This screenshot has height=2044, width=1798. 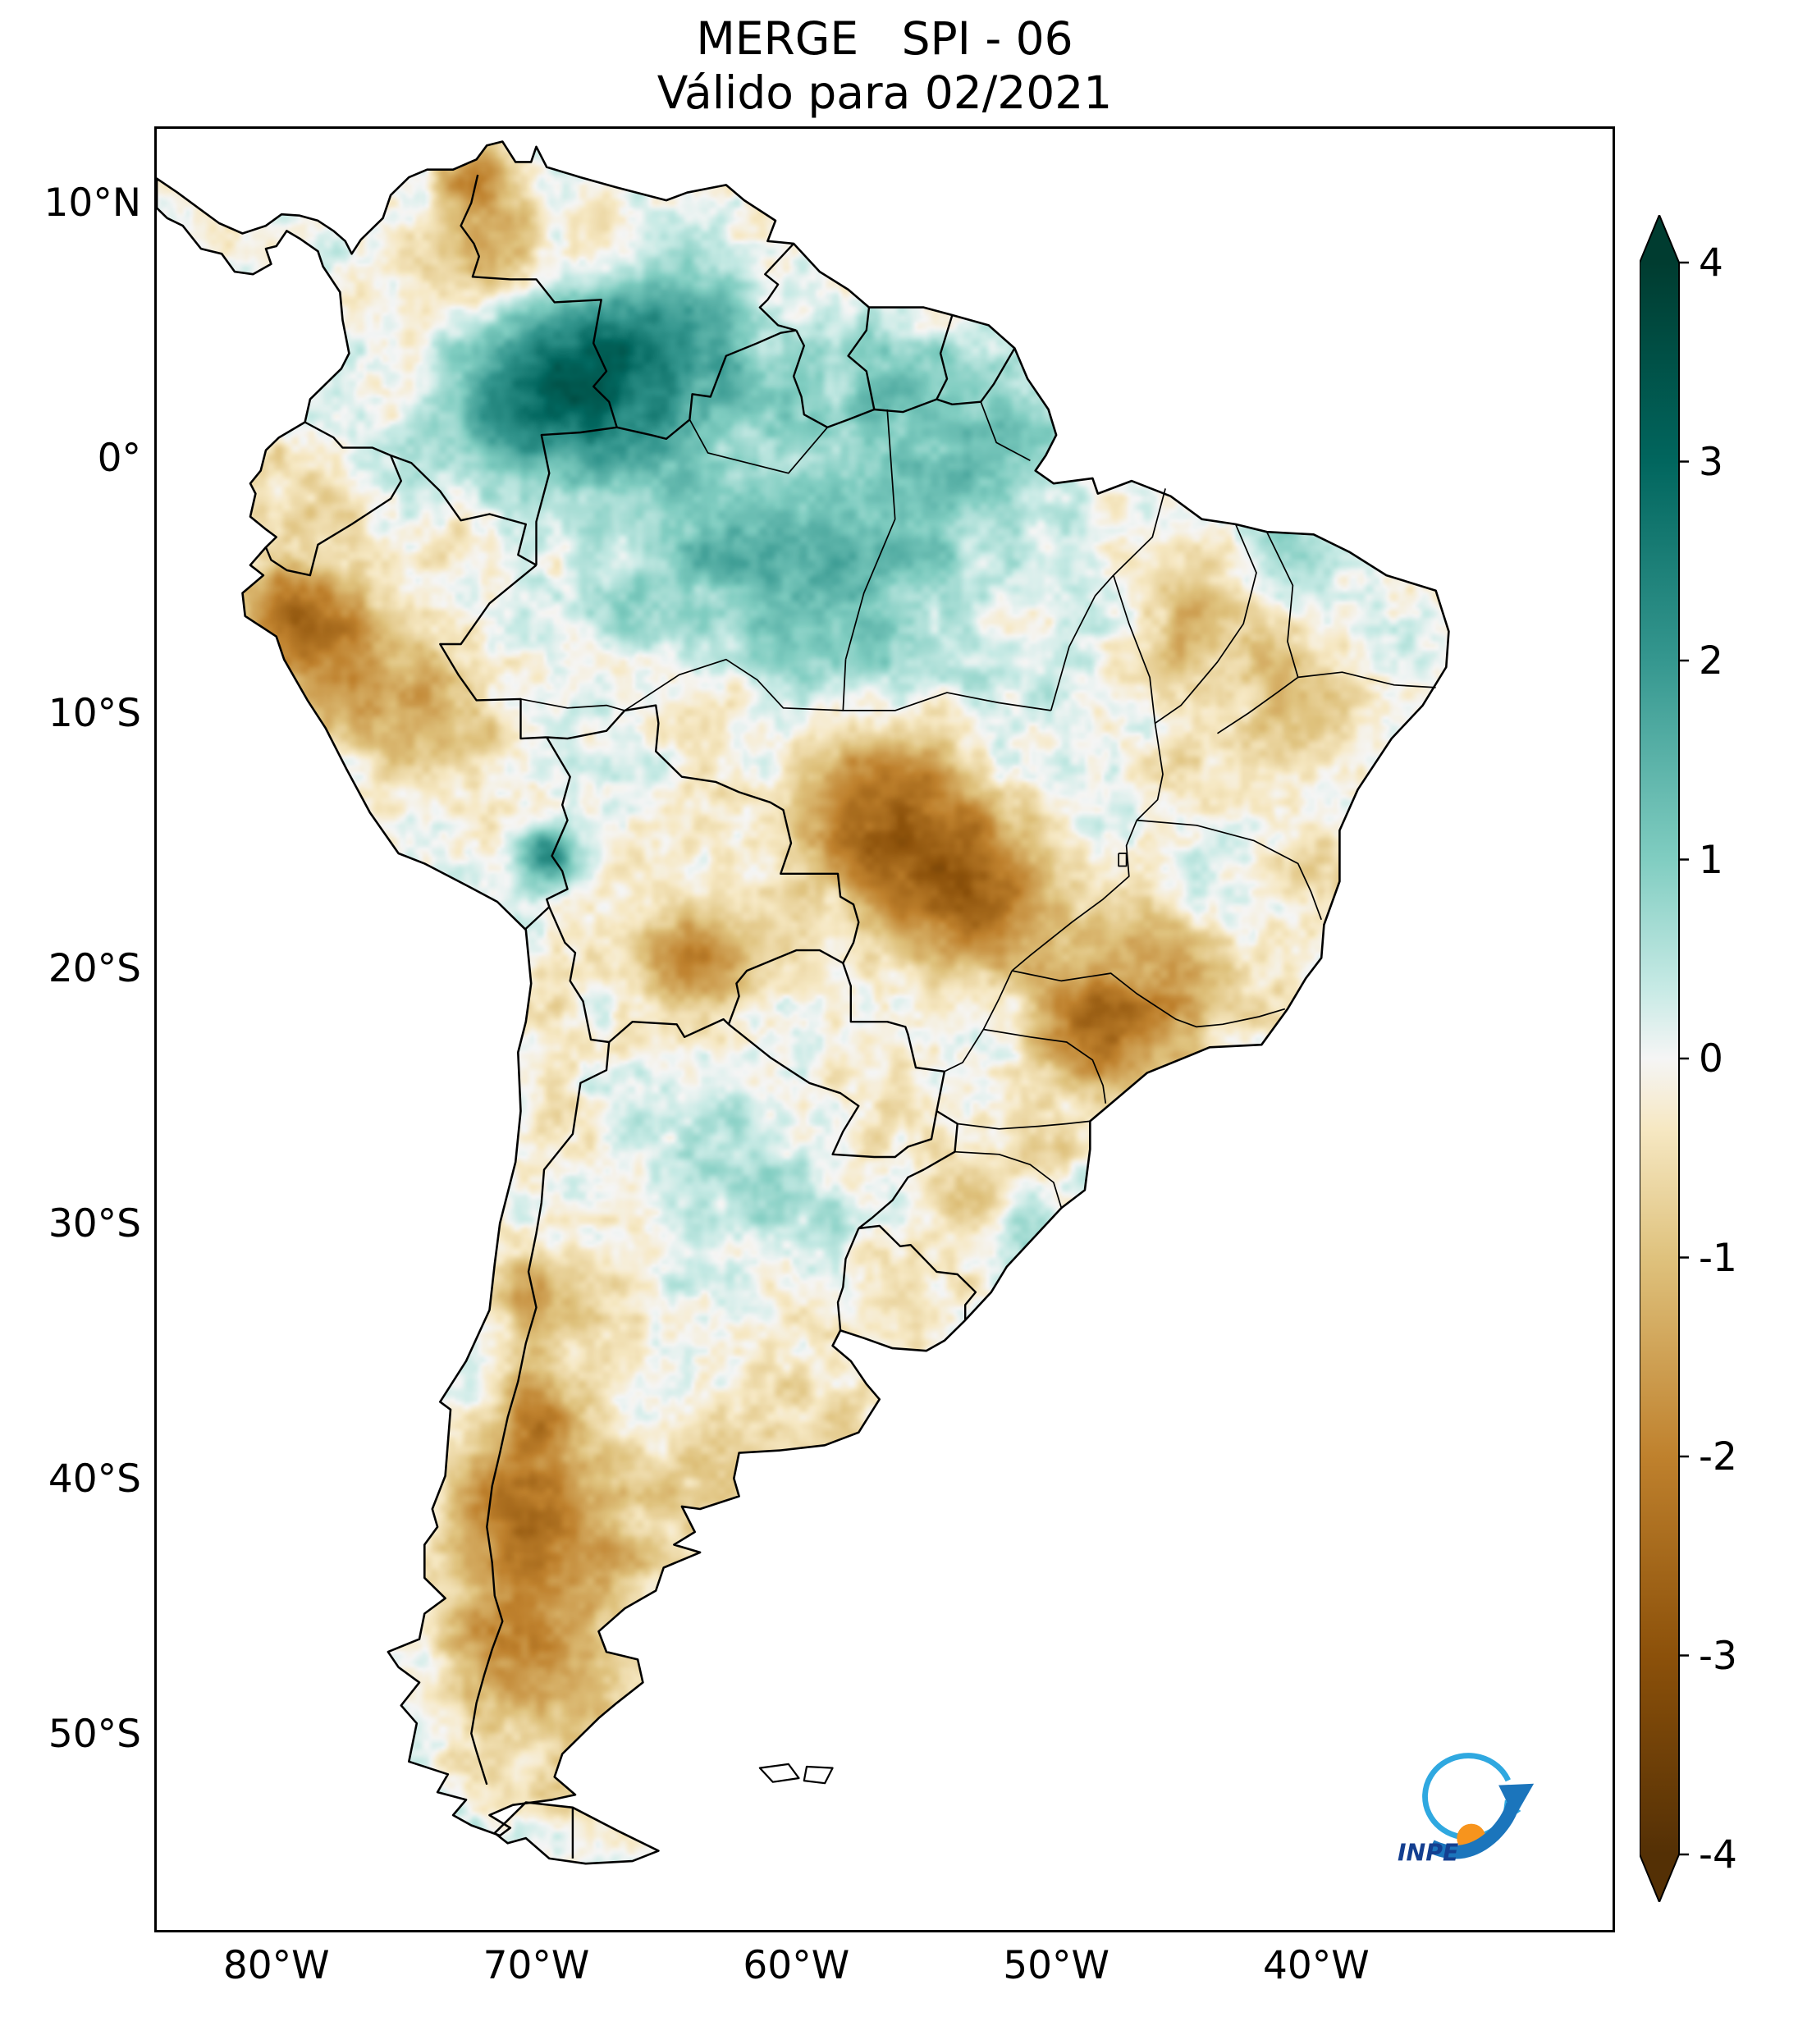 I want to click on figure-title: MERGE SPI - 06, so click(x=884, y=38).